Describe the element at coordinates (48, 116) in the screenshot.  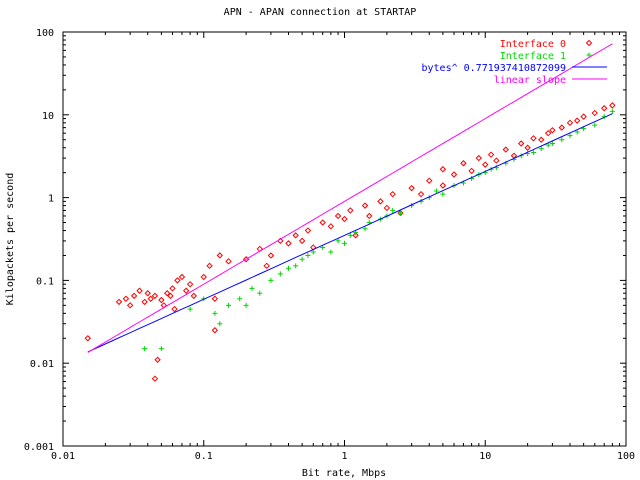
I see `y-tick-label: 10` at that location.